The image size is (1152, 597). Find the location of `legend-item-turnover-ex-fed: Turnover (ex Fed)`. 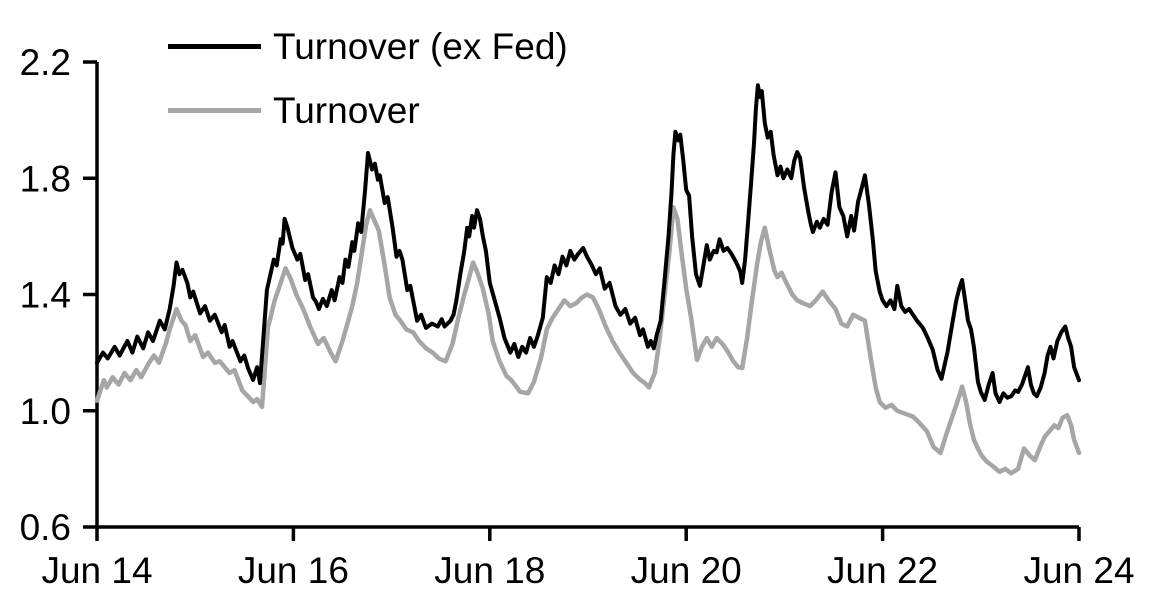

legend-item-turnover-ex-fed: Turnover (ex Fed) is located at coordinates (368, 46).